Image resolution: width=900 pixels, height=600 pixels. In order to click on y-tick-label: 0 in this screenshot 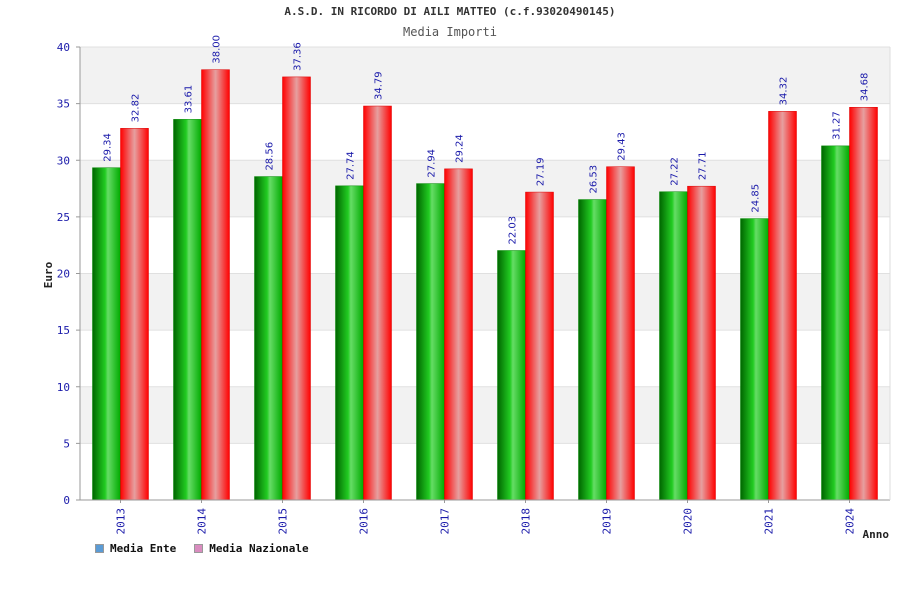, I will do `click(66, 500)`.